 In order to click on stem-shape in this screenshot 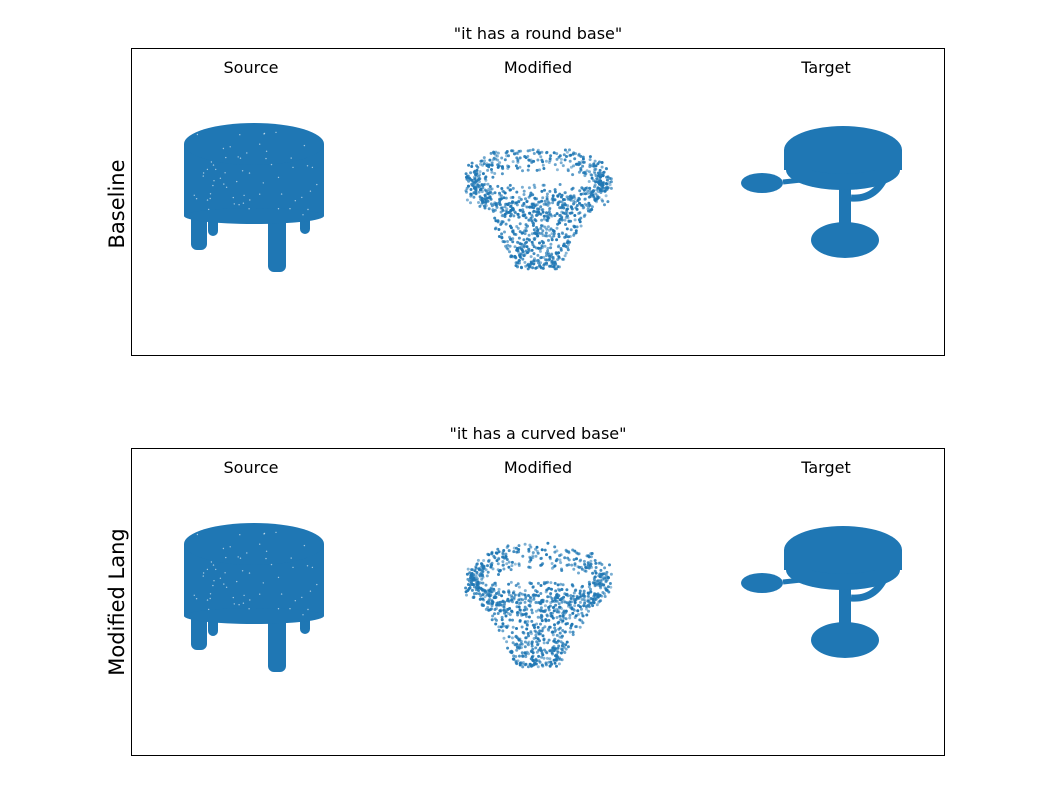, I will do `click(845, 612)`.